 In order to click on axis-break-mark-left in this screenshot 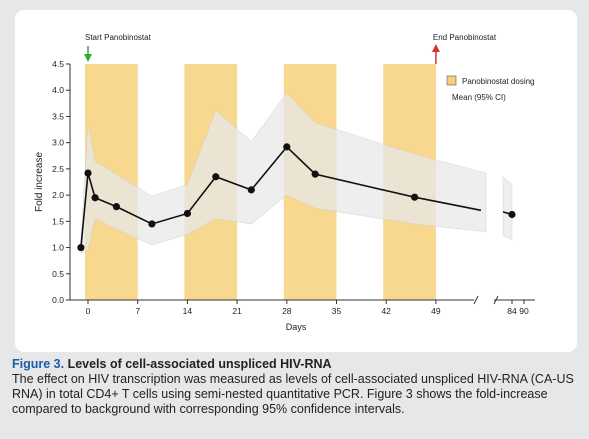, I will do `click(476, 300)`.